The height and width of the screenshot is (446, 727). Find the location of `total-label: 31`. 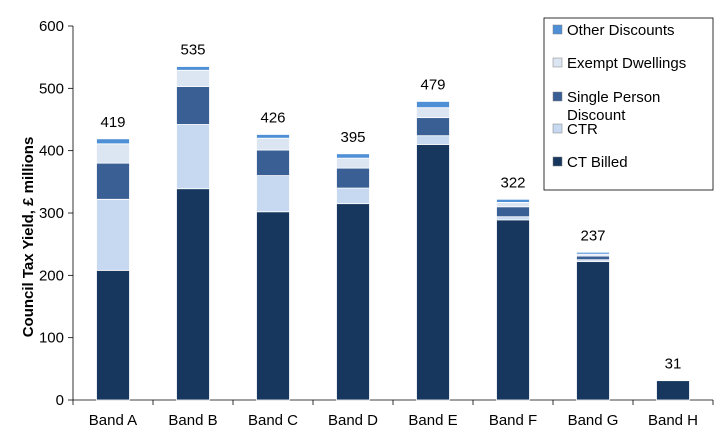

total-label: 31 is located at coordinates (673, 364).